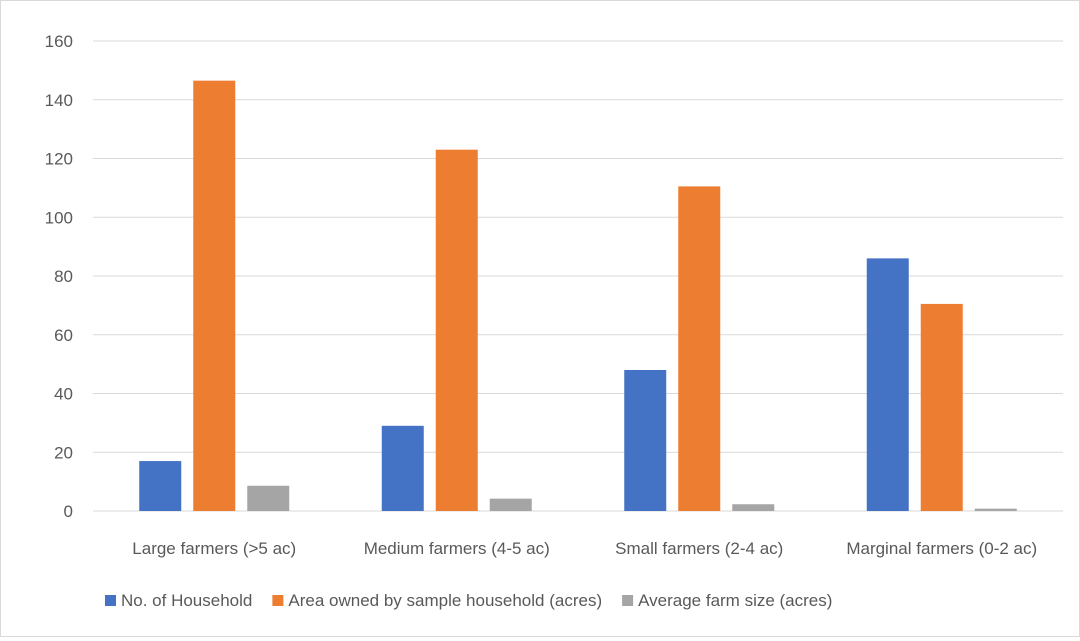  Describe the element at coordinates (186, 600) in the screenshot. I see `legend-label-1: No. of Household` at that location.